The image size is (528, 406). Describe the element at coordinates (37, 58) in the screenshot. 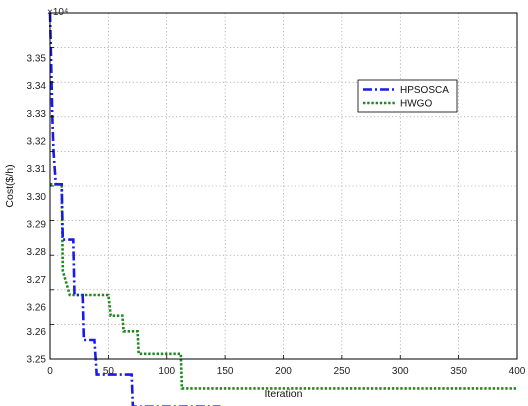

I see `y-tick-label: 3.35` at that location.